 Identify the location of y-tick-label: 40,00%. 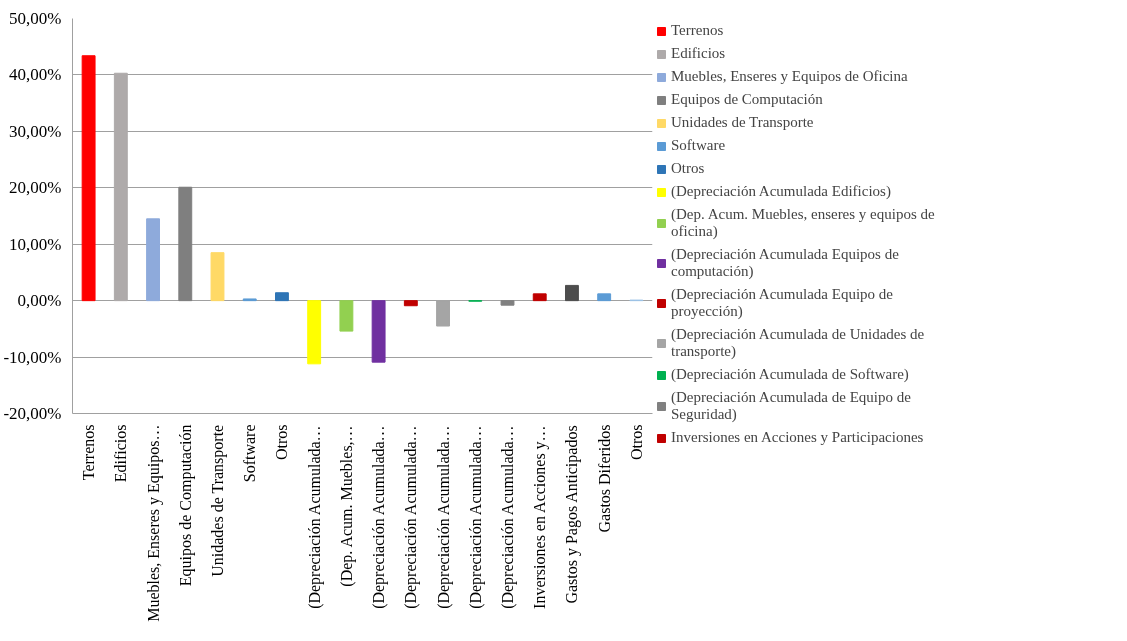
(35, 75).